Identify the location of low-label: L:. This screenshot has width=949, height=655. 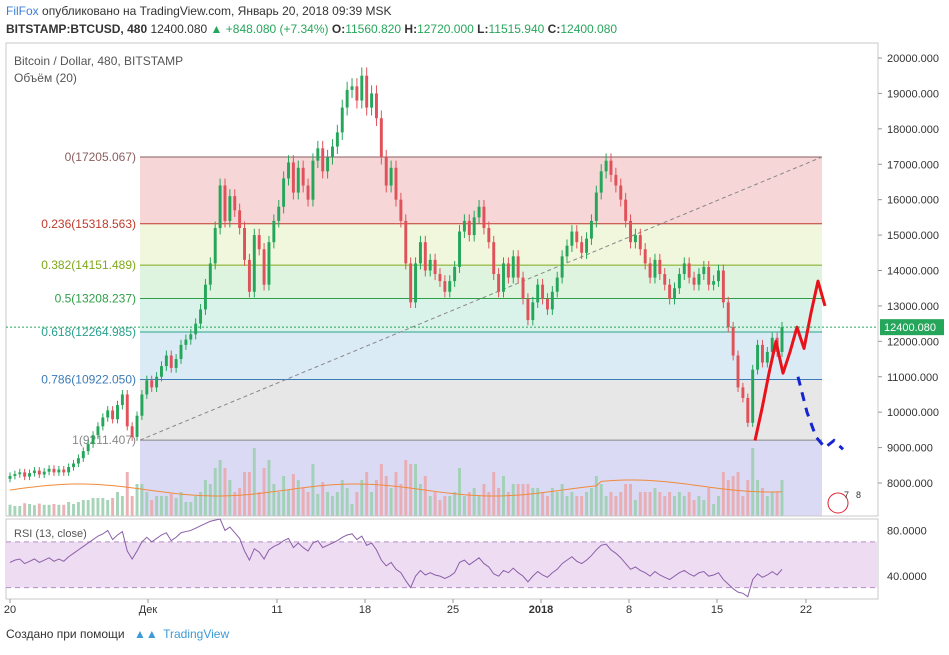
(483, 29).